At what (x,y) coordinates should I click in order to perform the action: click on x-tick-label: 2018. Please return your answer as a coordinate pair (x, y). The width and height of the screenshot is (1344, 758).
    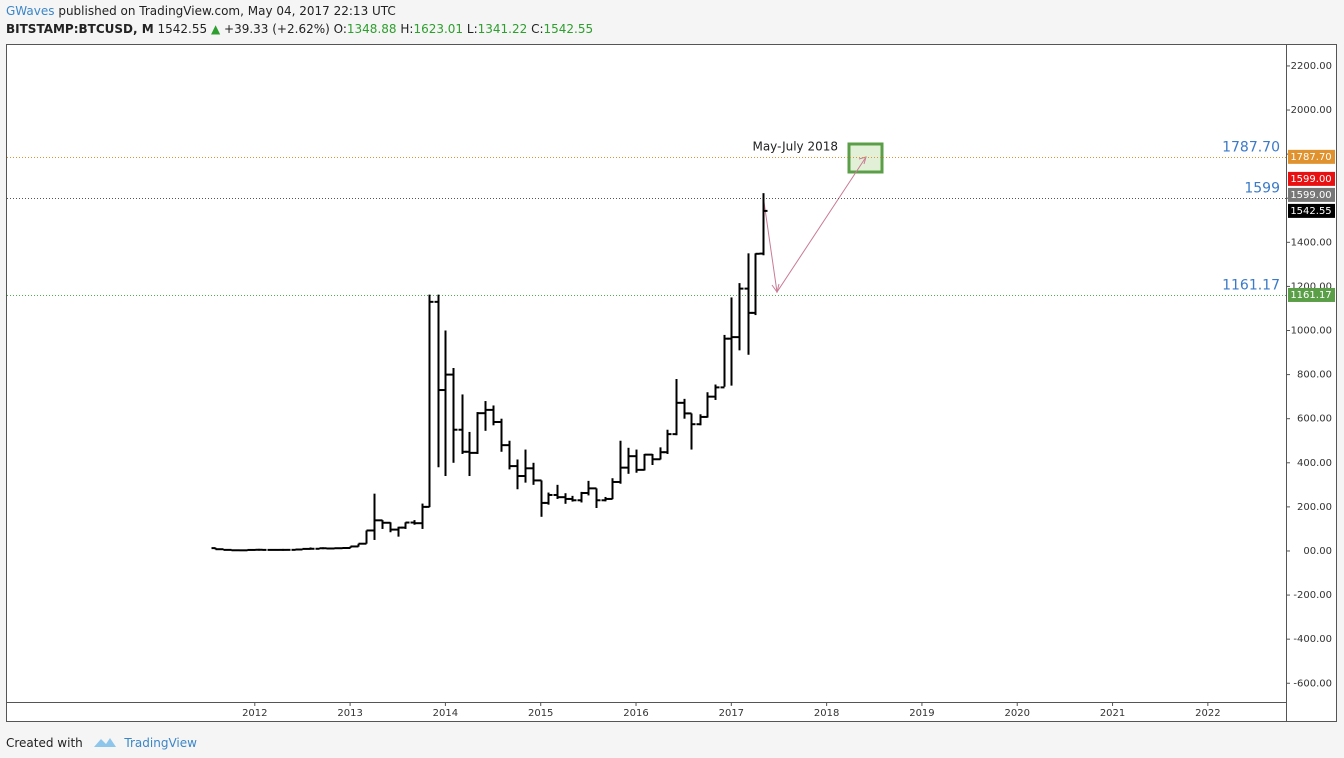
    Looking at the image, I should click on (826, 713).